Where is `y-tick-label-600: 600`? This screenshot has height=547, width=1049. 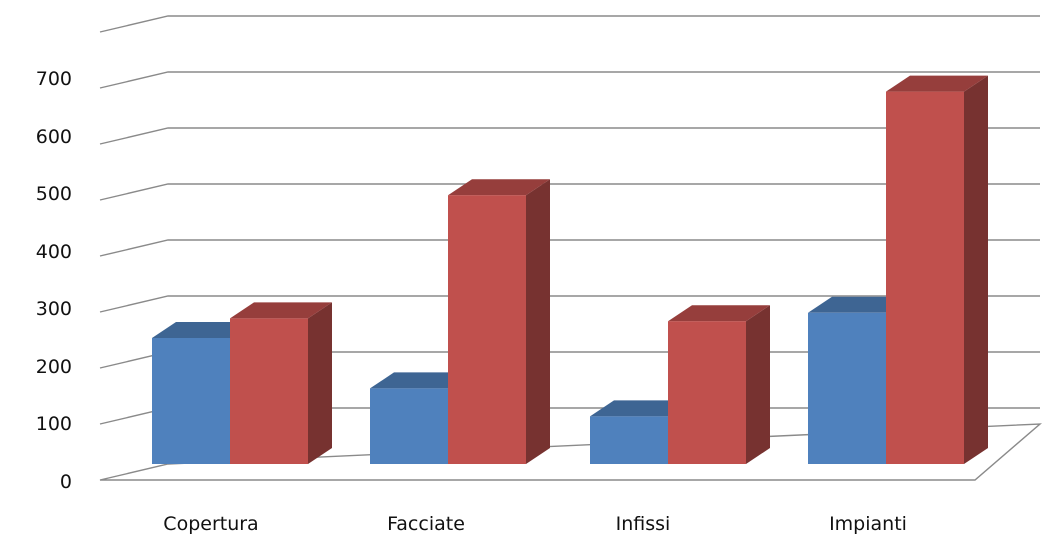 y-tick-label-600: 600 is located at coordinates (54, 137).